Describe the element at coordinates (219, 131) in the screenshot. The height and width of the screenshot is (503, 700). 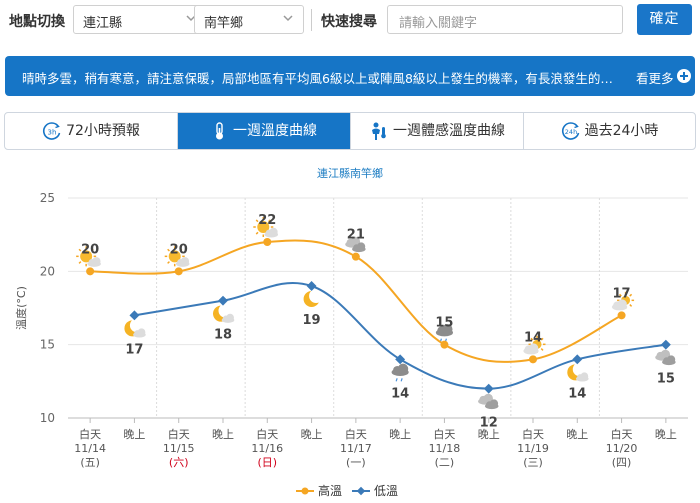
I see `thermometer-icon` at that location.